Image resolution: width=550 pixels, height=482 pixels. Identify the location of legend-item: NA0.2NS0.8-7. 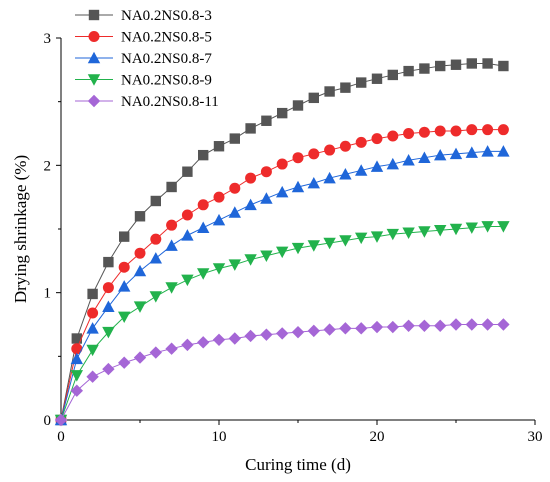
(143, 59).